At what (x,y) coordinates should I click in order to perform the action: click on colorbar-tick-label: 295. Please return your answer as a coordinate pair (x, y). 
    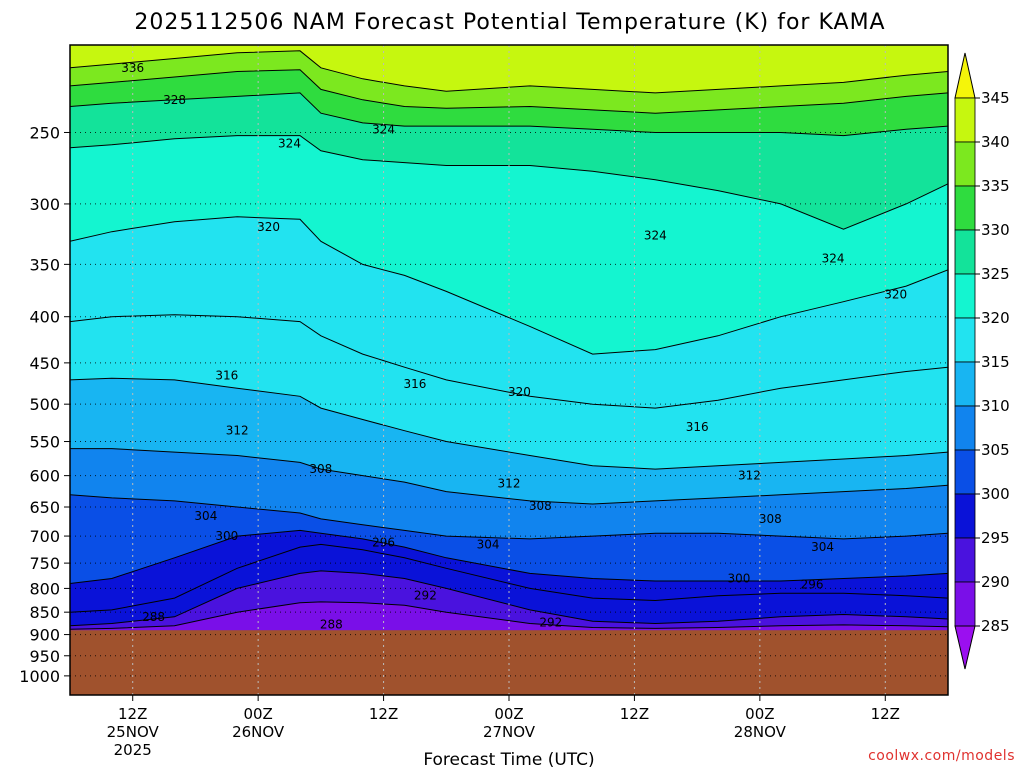
    Looking at the image, I should click on (995, 538).